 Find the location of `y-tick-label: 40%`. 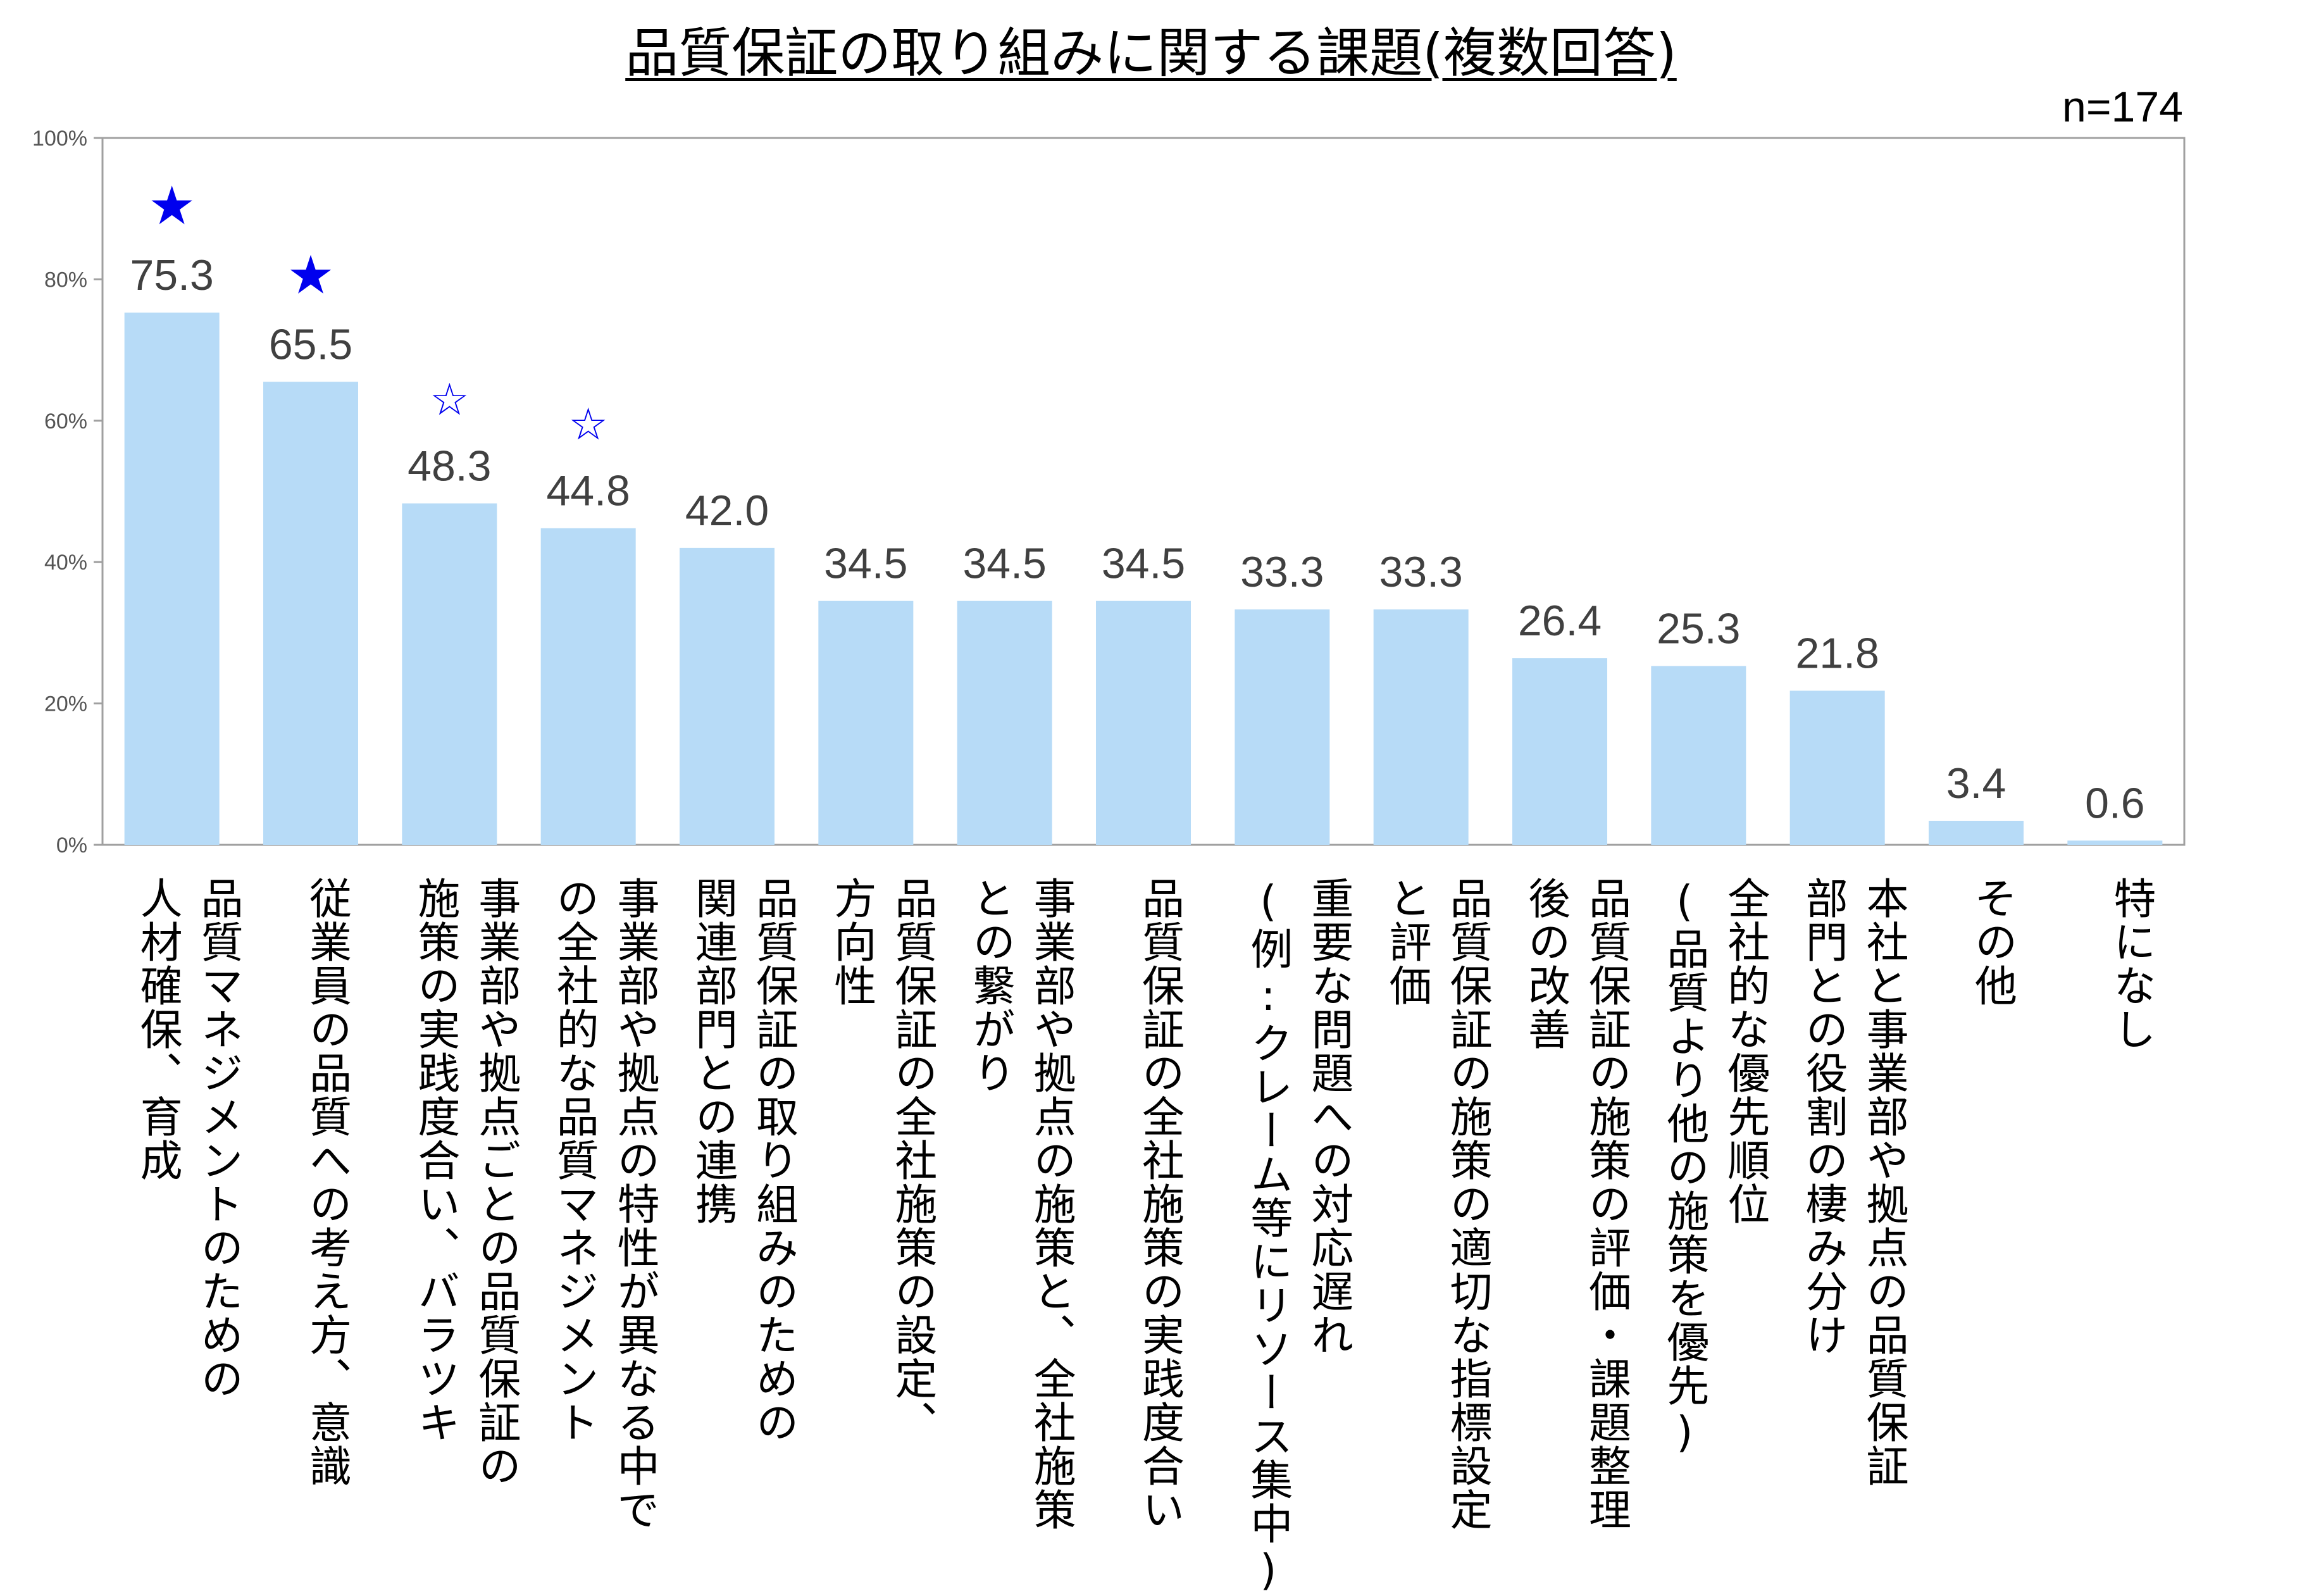

y-tick-label: 40% is located at coordinates (65, 563).